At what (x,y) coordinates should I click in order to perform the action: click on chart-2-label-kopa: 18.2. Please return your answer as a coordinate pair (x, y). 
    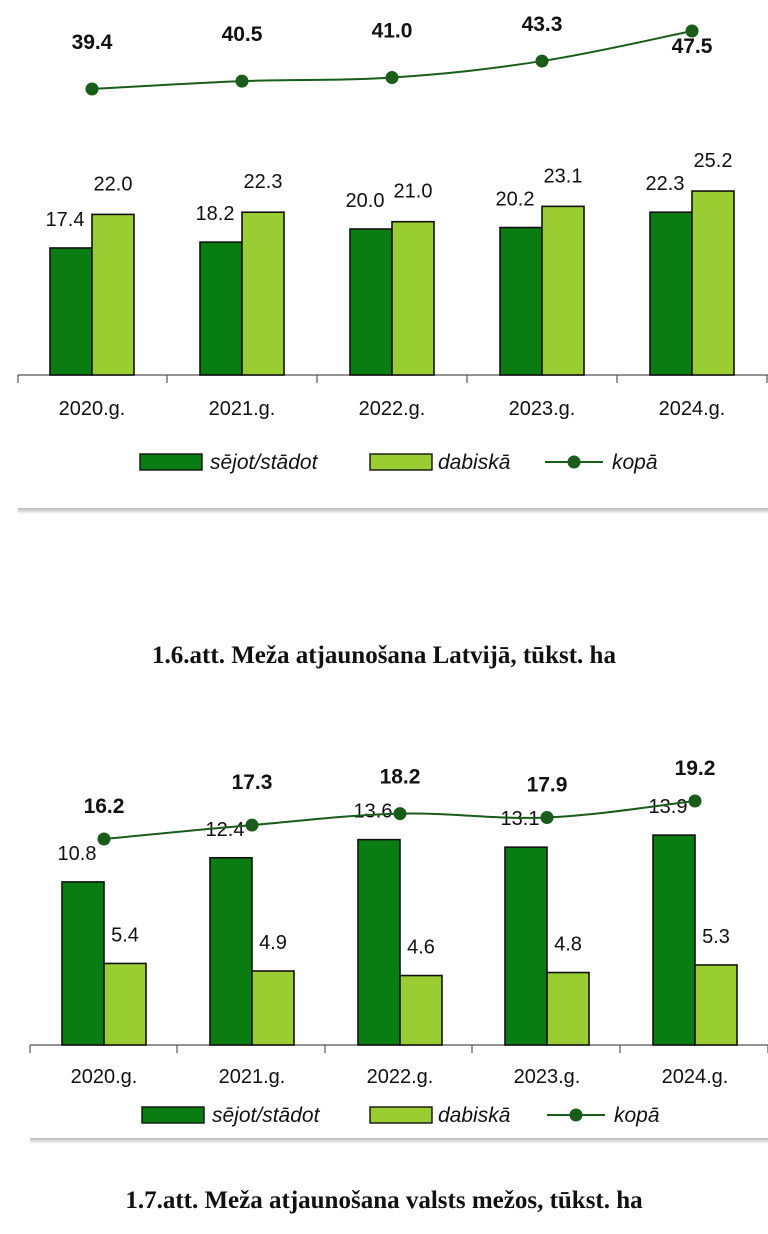
    Looking at the image, I should click on (400, 777).